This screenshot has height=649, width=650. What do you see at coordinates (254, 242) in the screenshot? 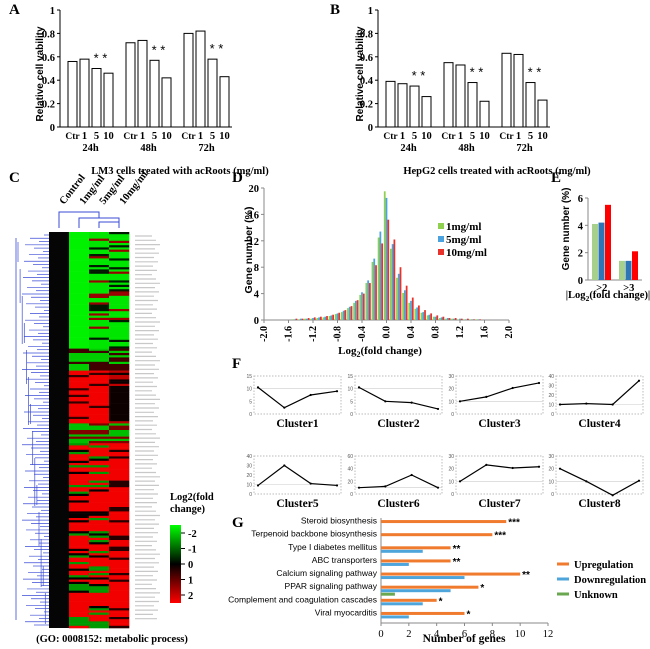
I see `panel-d-ytick-label: 12` at bounding box center [254, 242].